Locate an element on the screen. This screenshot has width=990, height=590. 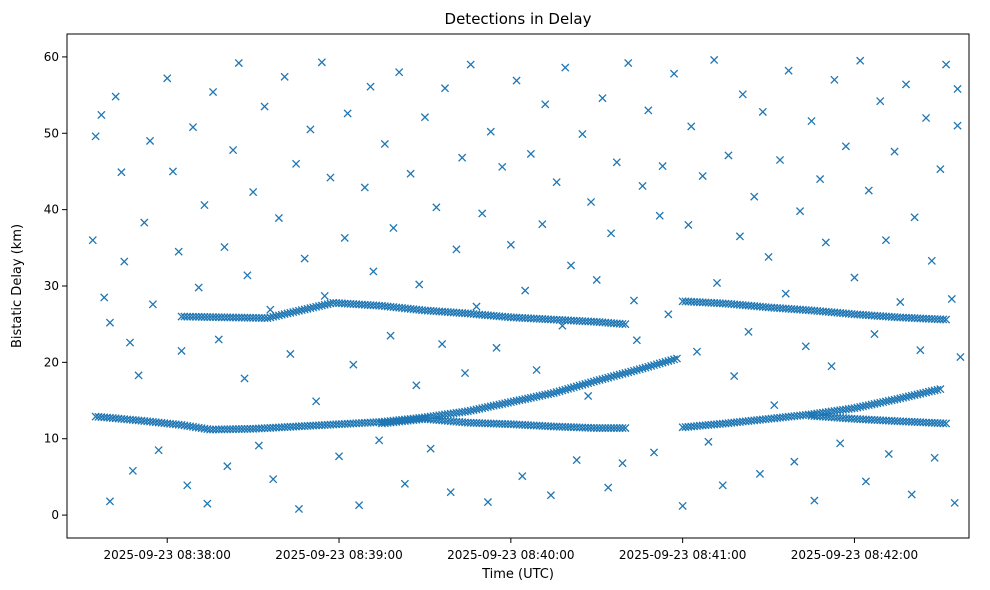
y-axis-label: Bistatic Delay (km) is located at coordinates (17, 286).